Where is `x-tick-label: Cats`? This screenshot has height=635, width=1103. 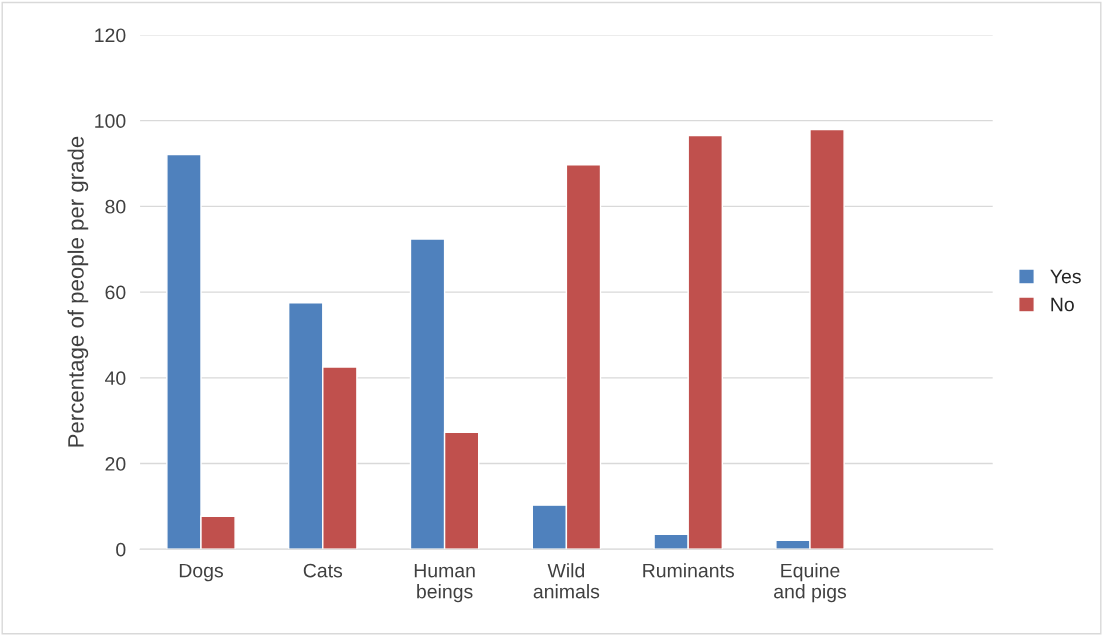 x-tick-label: Cats is located at coordinates (323, 570).